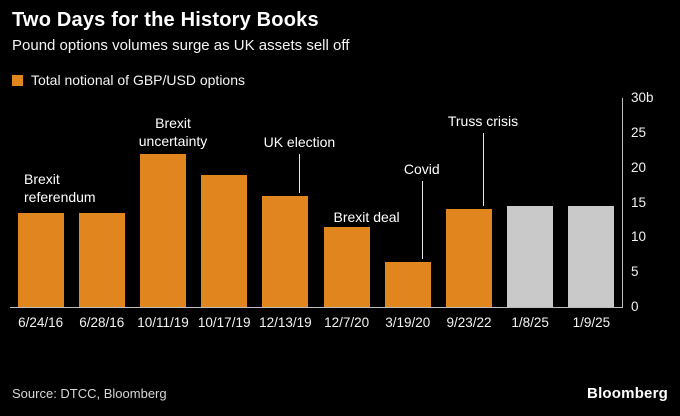  What do you see at coordinates (591, 256) in the screenshot?
I see `bar-1/9/25` at bounding box center [591, 256].